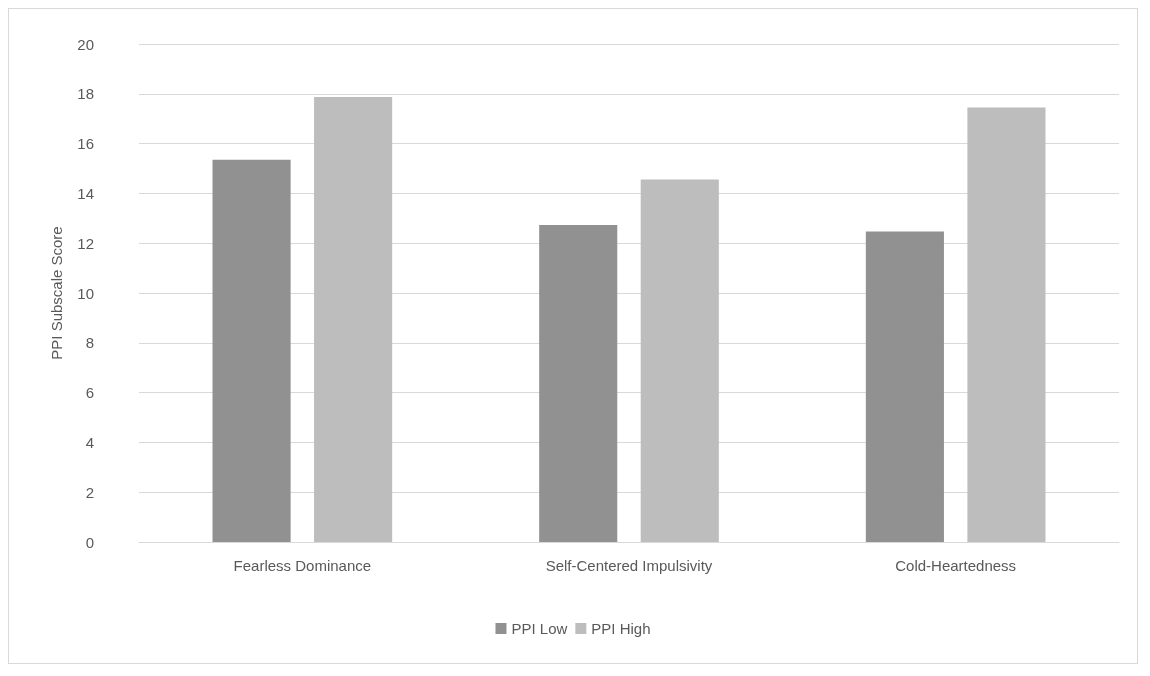  What do you see at coordinates (89, 442) in the screenshot?
I see `y-tick-label: 4` at bounding box center [89, 442].